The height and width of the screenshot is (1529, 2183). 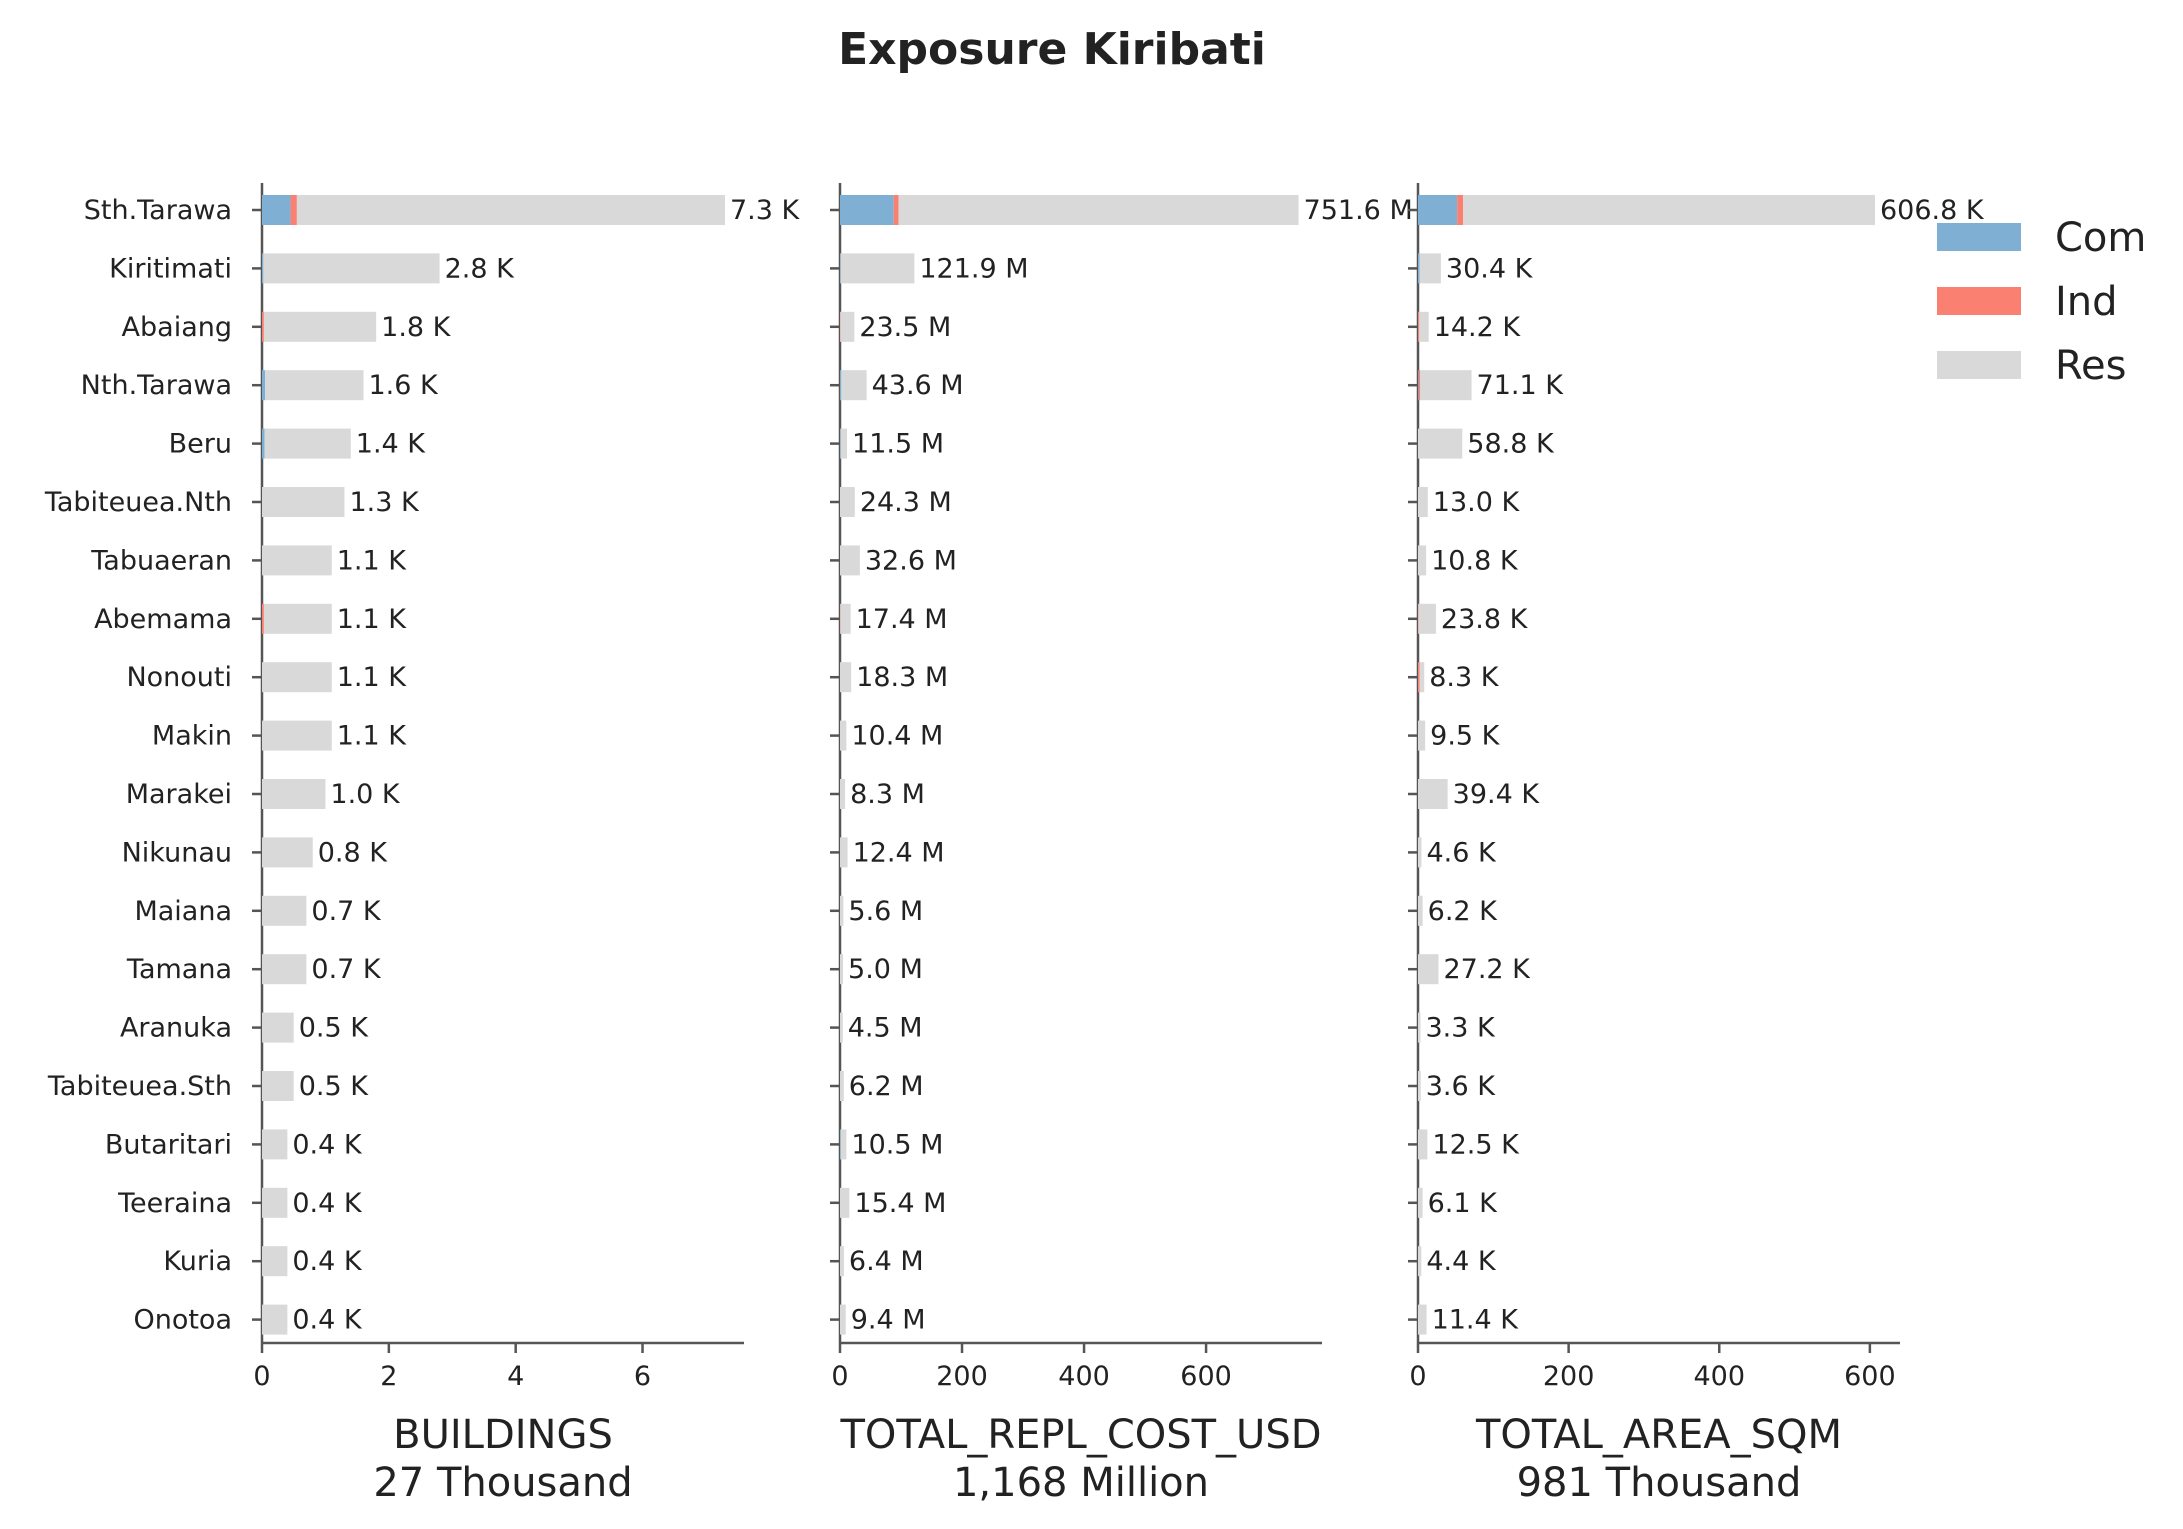 I want to click on y-tick-label: Onotoa, so click(x=182, y=1320).